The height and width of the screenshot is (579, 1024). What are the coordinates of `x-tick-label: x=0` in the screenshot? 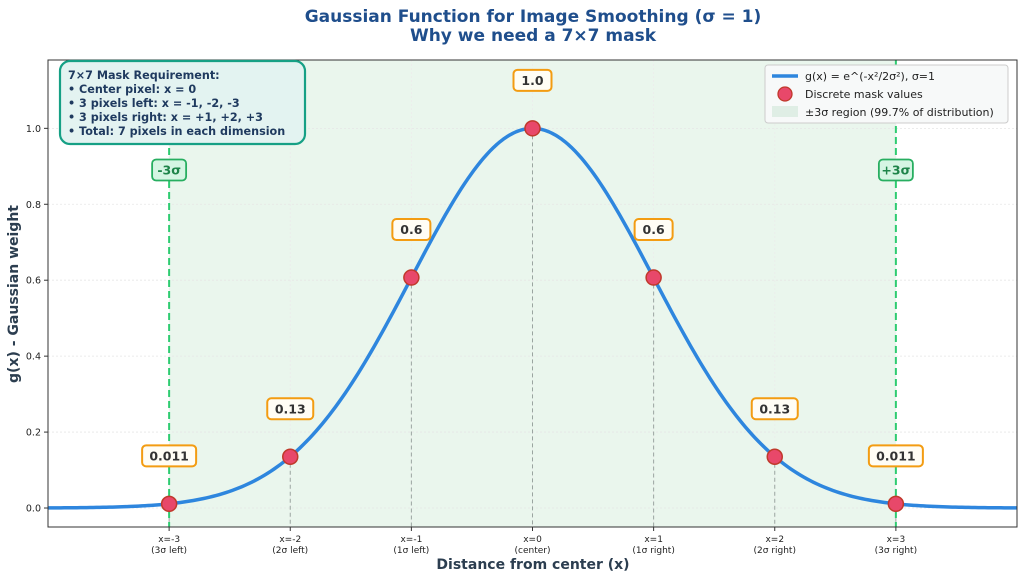 It's located at (532, 540).